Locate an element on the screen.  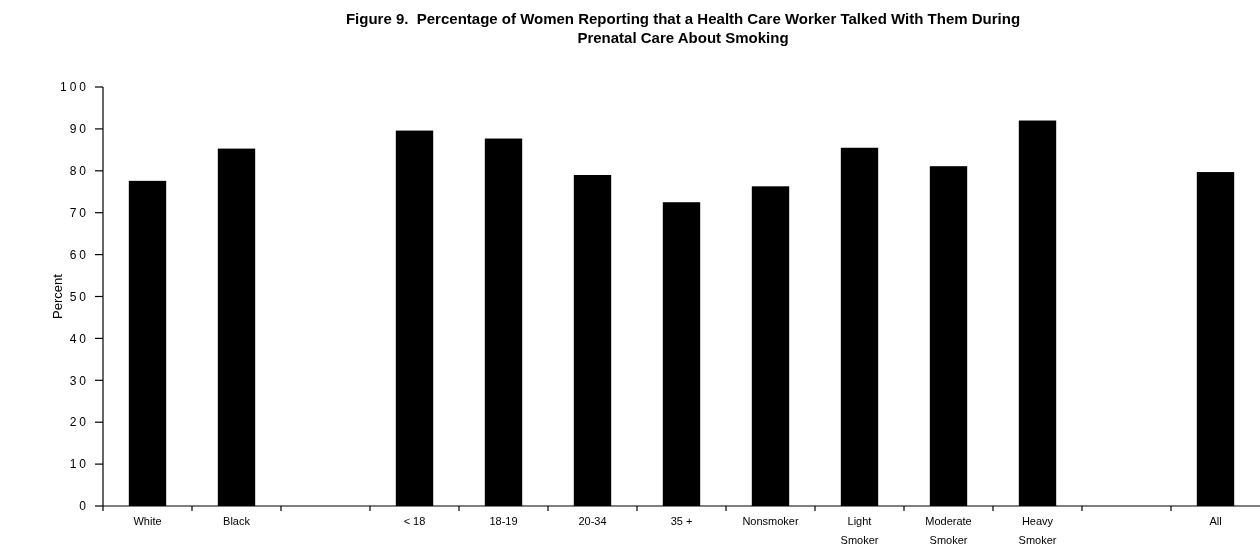
x-tick-label: Black is located at coordinates (237, 521).